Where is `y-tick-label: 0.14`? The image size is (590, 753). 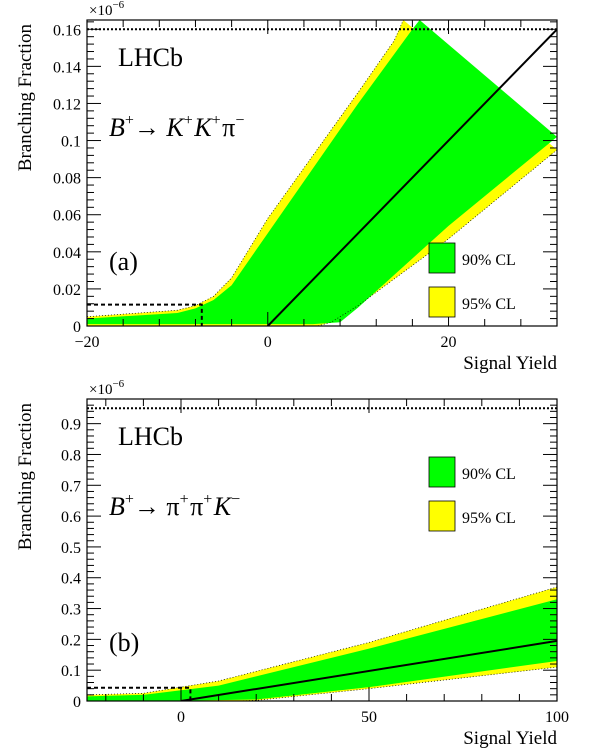
y-tick-label: 0.14 is located at coordinates (67, 67).